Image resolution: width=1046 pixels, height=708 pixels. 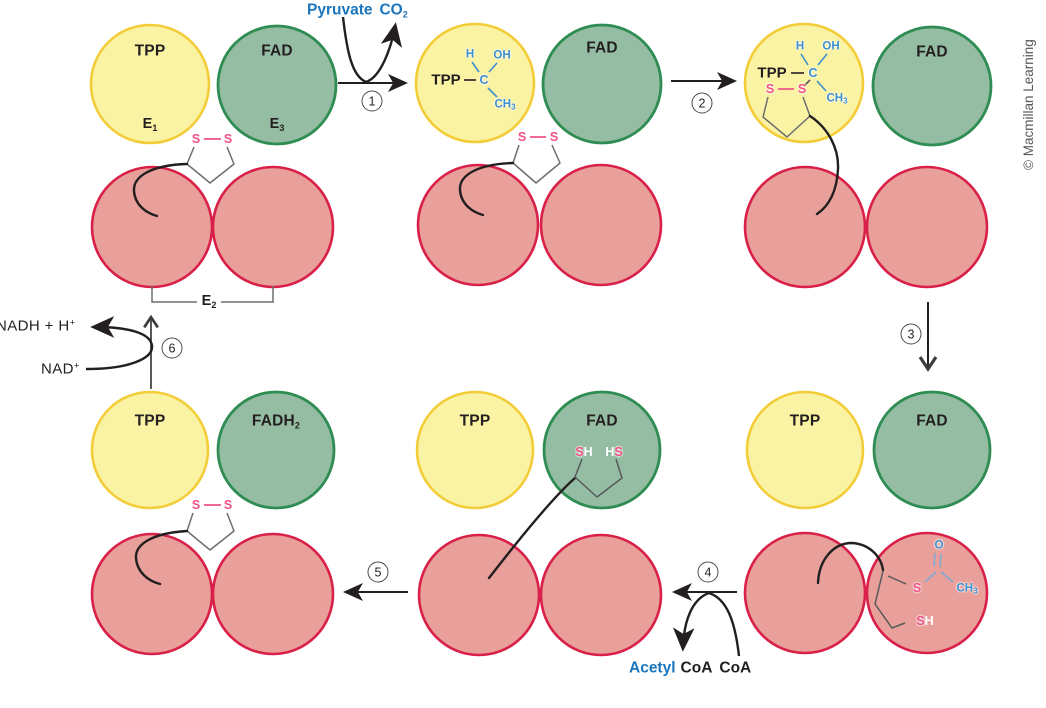 What do you see at coordinates (850, 563) in the screenshot?
I see `arm-panel4` at bounding box center [850, 563].